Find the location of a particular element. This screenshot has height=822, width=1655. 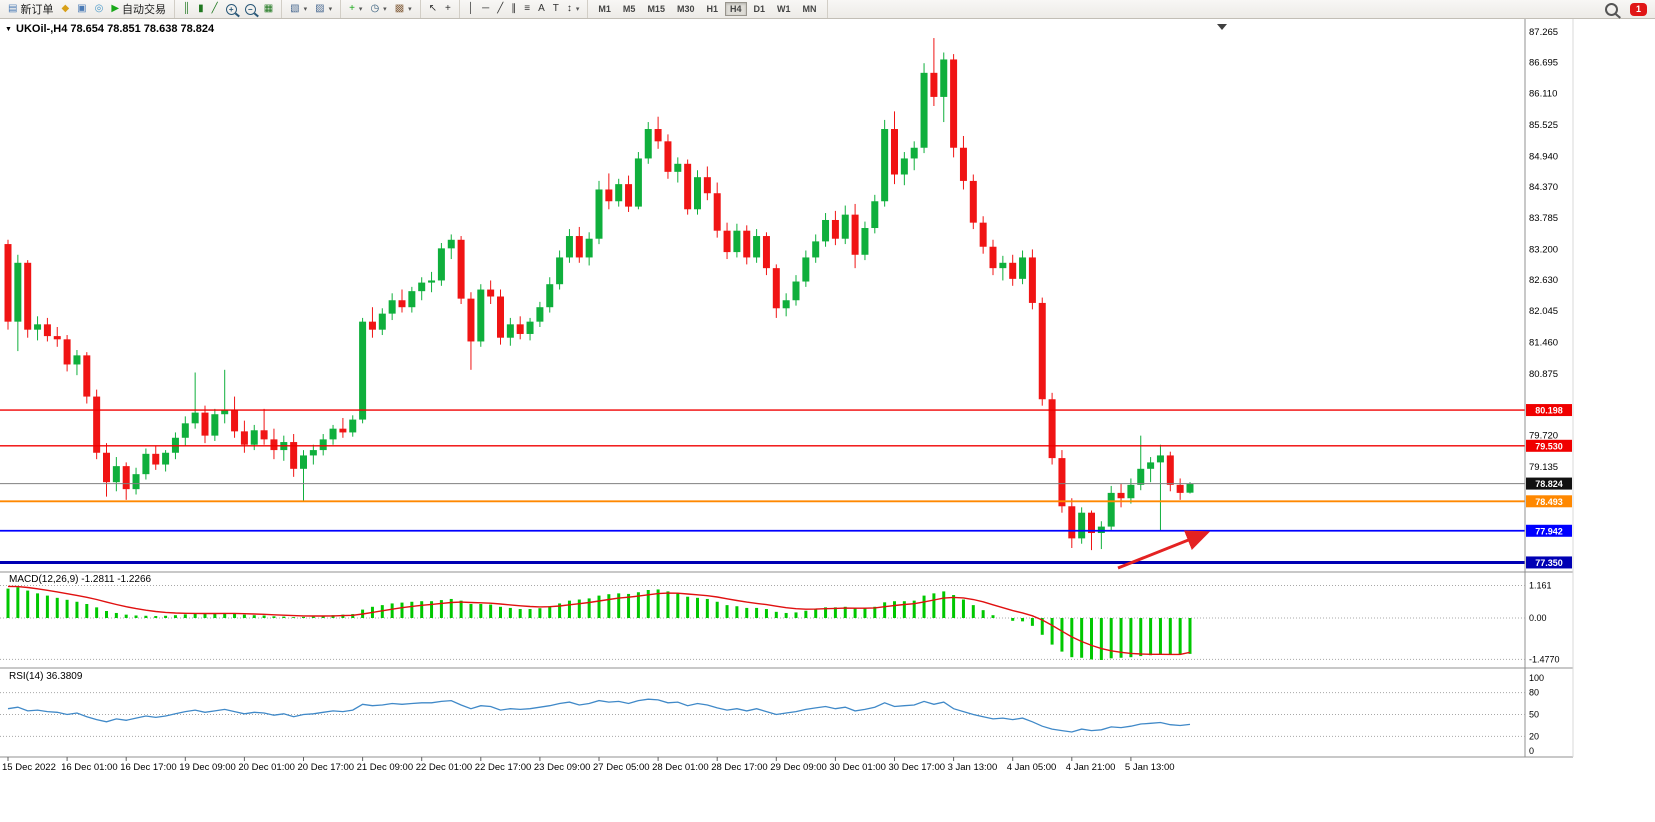

terminal-icon-glyph: ◎ is located at coordinates (99, 8).